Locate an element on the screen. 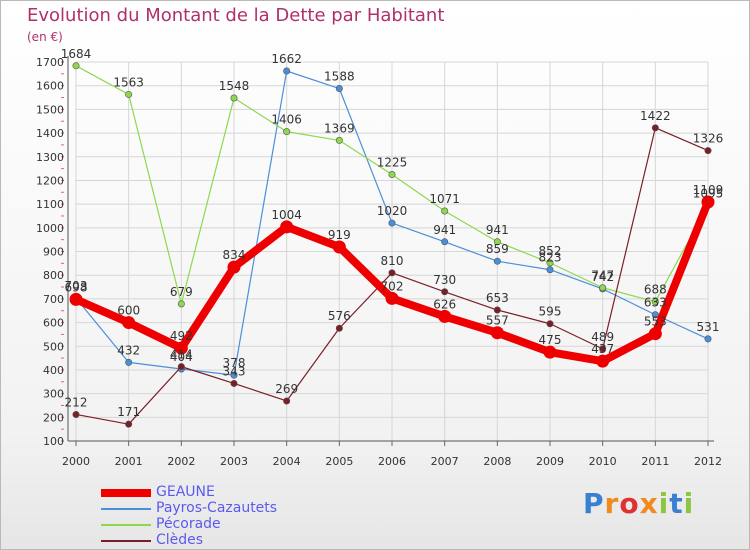 This screenshot has width=750, height=550. logo-letter: t is located at coordinates (676, 503).